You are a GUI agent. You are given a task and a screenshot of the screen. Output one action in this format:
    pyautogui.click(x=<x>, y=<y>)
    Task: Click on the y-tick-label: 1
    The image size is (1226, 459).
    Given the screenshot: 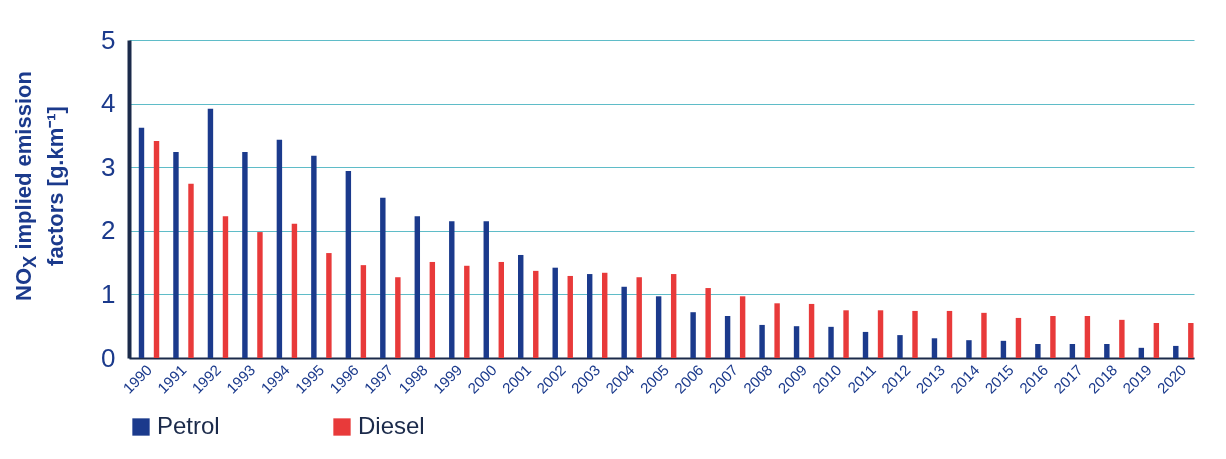 What is the action you would take?
    pyautogui.click(x=108, y=293)
    